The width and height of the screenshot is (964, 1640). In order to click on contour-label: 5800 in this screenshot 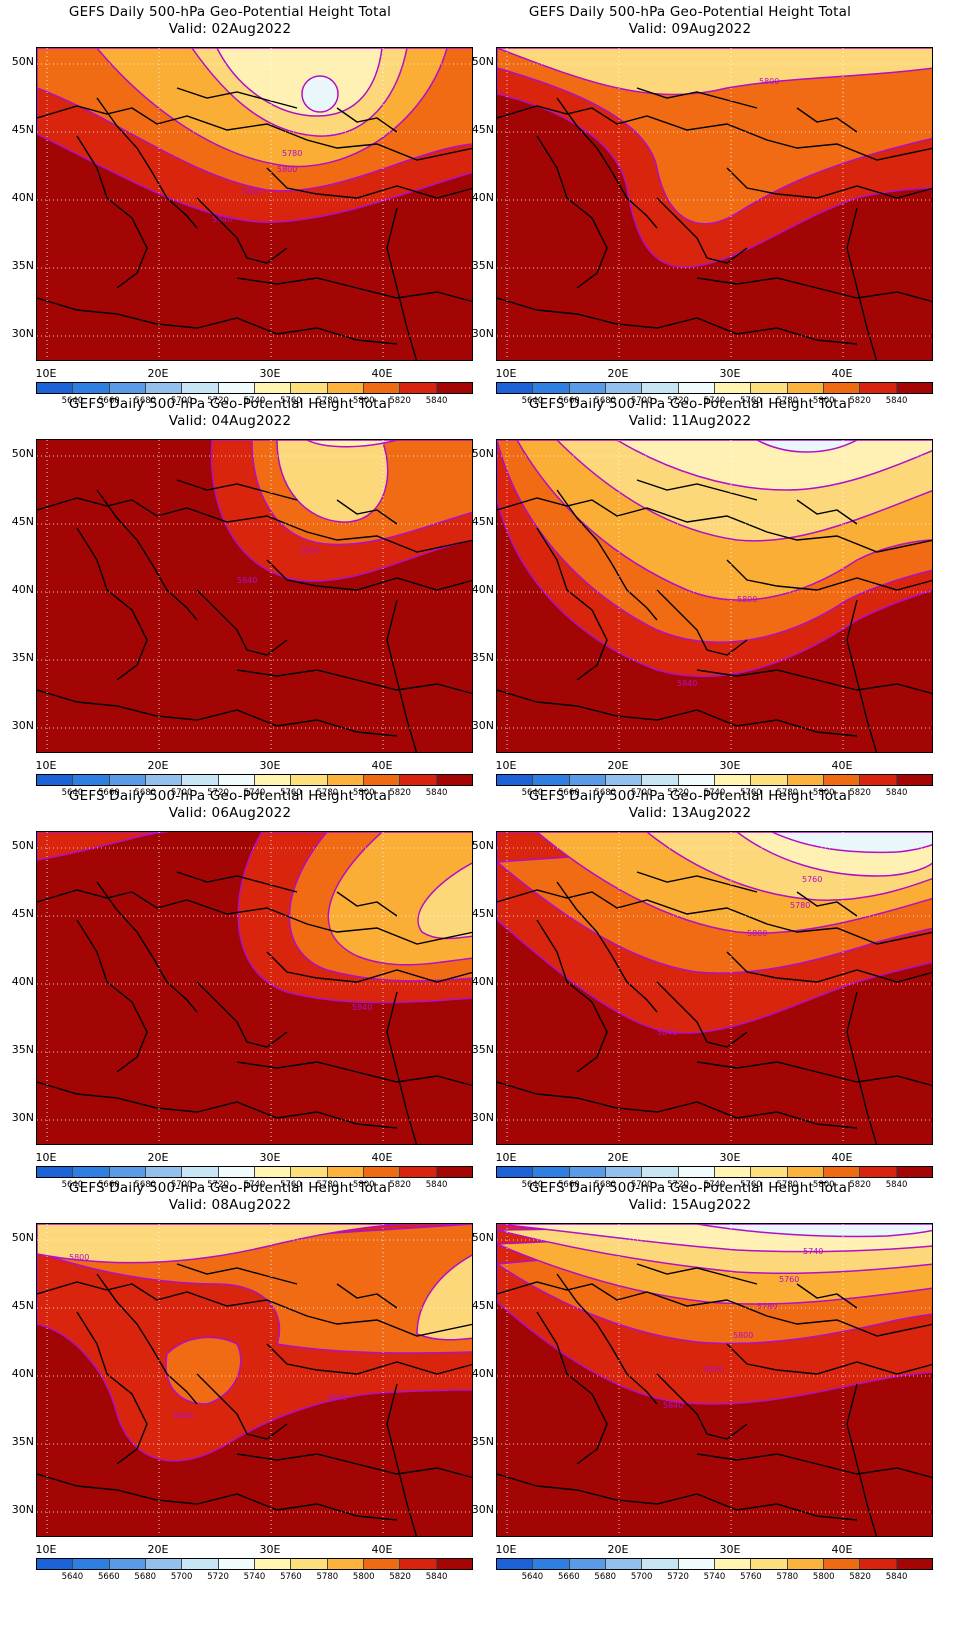, I will do `click(769, 81)`.